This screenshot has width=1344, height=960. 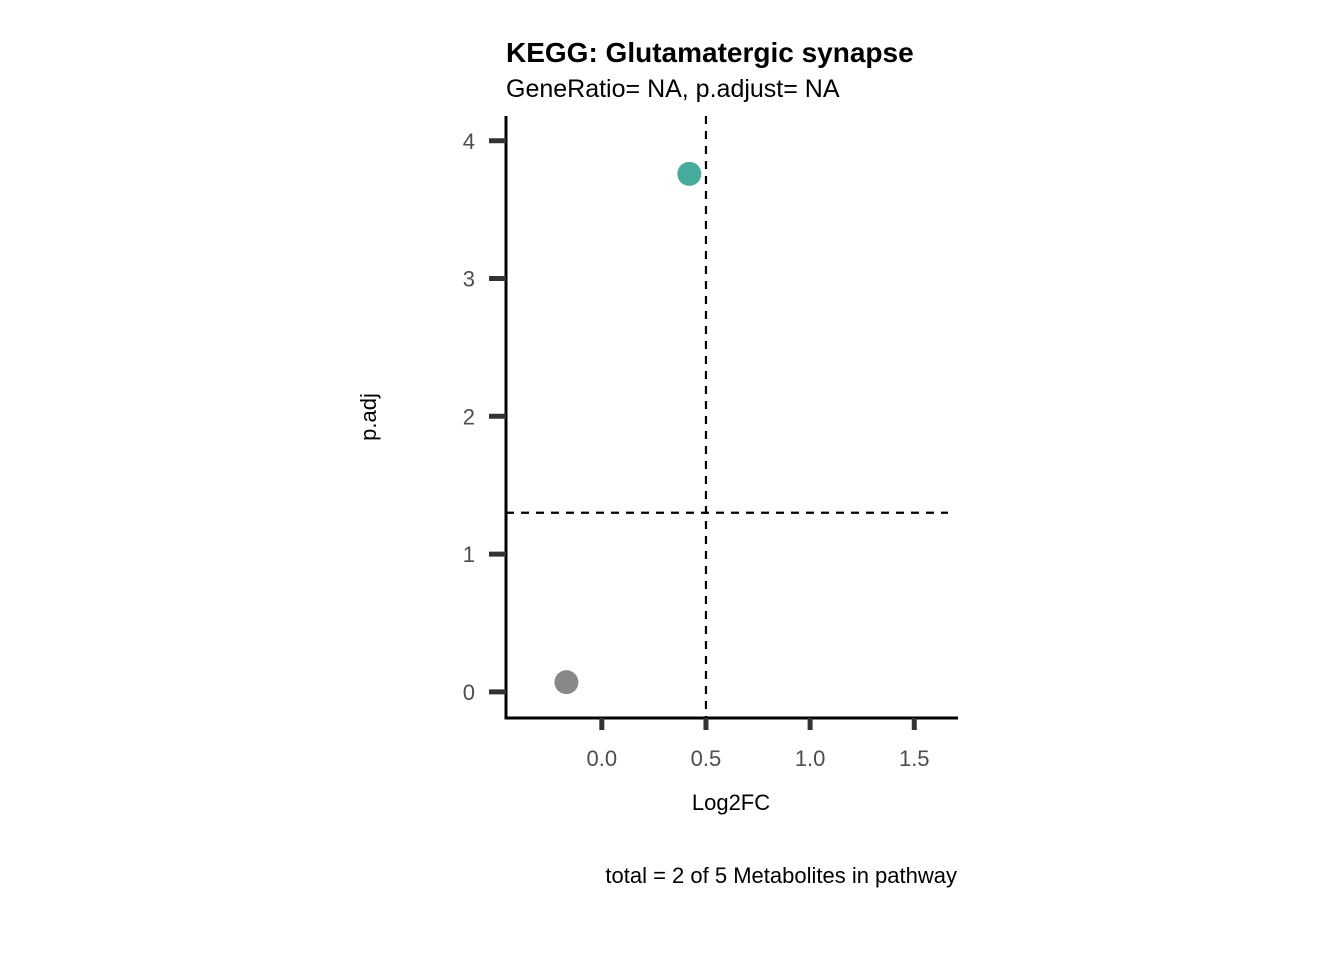 What do you see at coordinates (469, 554) in the screenshot?
I see `y-tick-label: 1` at bounding box center [469, 554].